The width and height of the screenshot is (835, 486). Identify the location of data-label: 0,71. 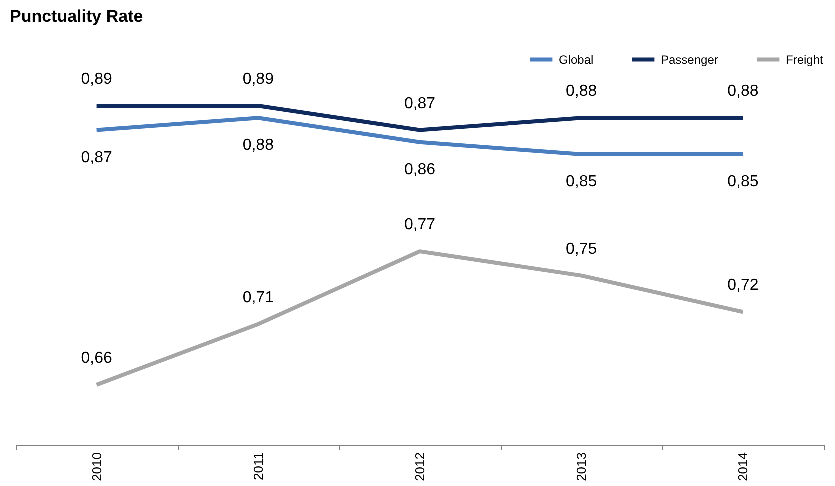
(258, 297).